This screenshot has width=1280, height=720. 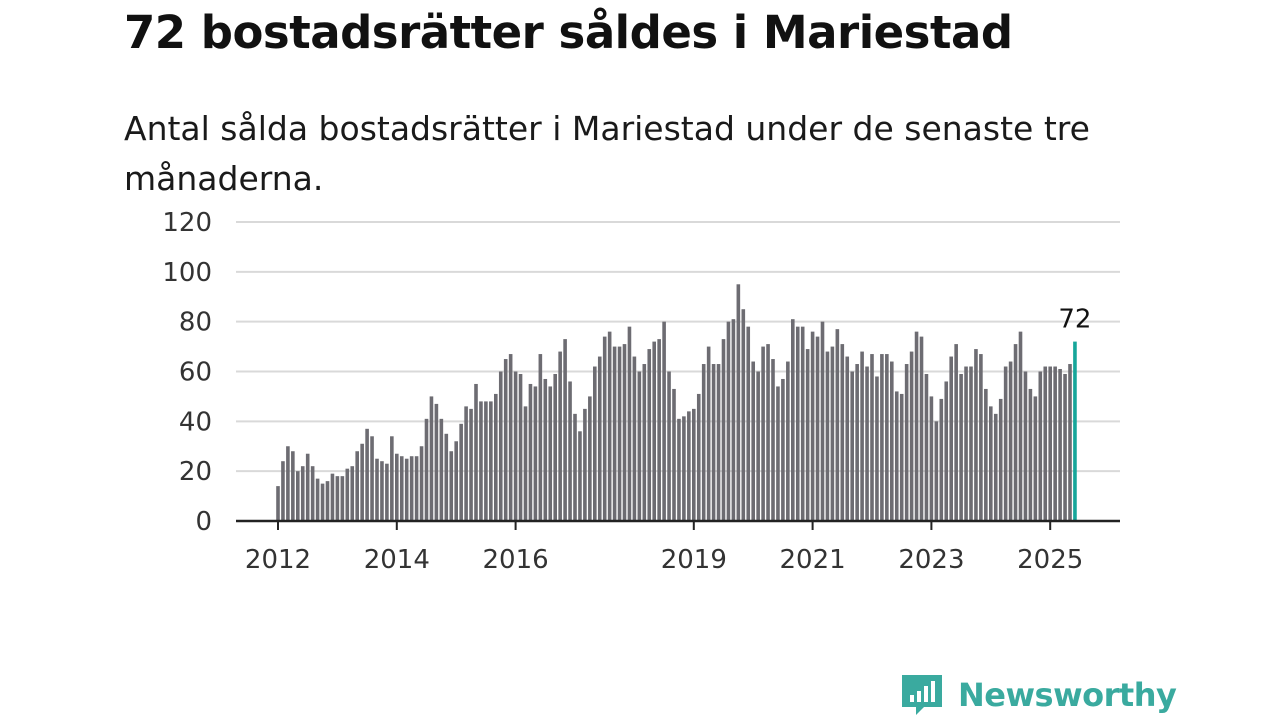 What do you see at coordinates (568, 32) in the screenshot?
I see `chart-title: 72 bostadsrätter såldes i Mariestad` at bounding box center [568, 32].